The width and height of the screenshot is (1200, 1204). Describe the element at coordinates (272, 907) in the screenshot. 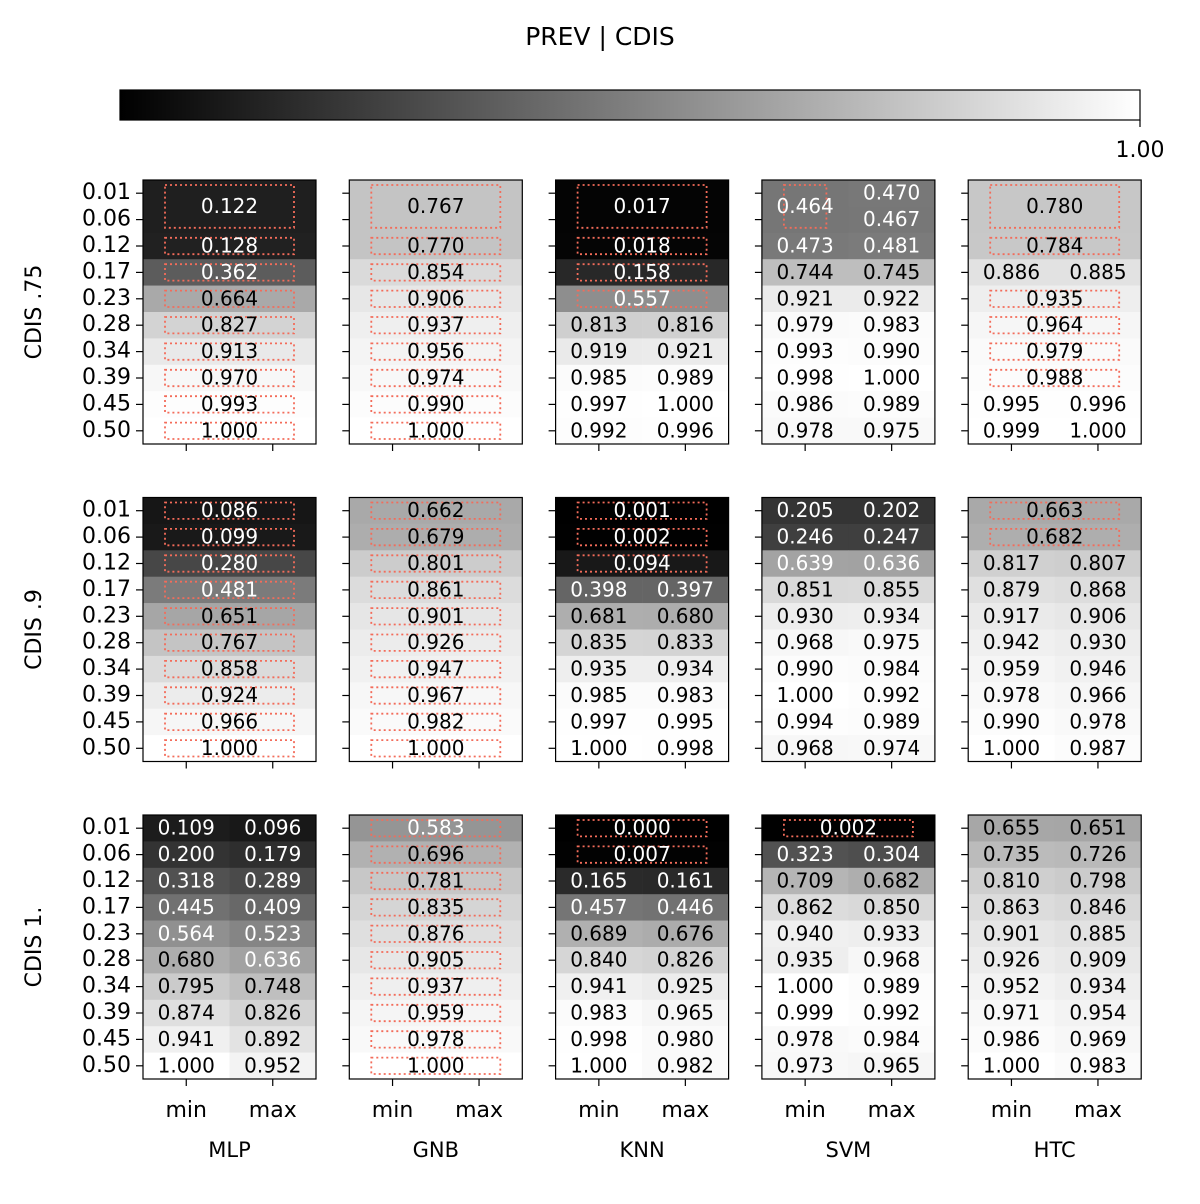

I see `cell-label: 0.409` at that location.